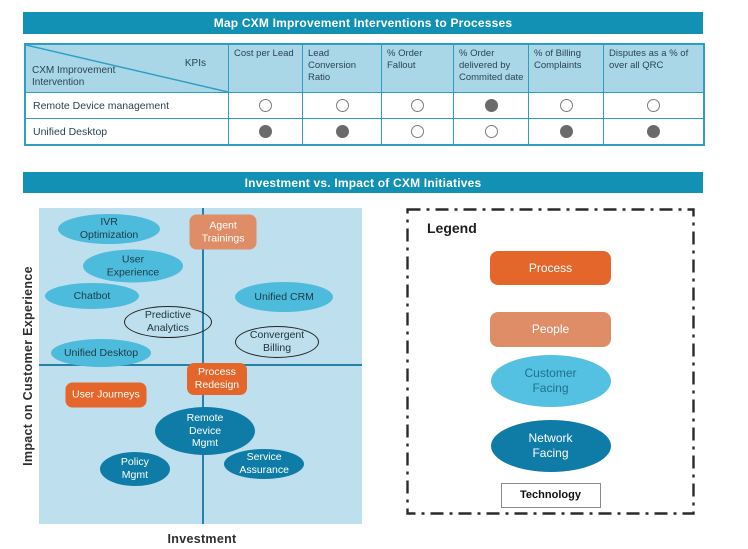  I want to click on kpi-column-header-order-fallout: % Order Fallout, so click(417, 68).